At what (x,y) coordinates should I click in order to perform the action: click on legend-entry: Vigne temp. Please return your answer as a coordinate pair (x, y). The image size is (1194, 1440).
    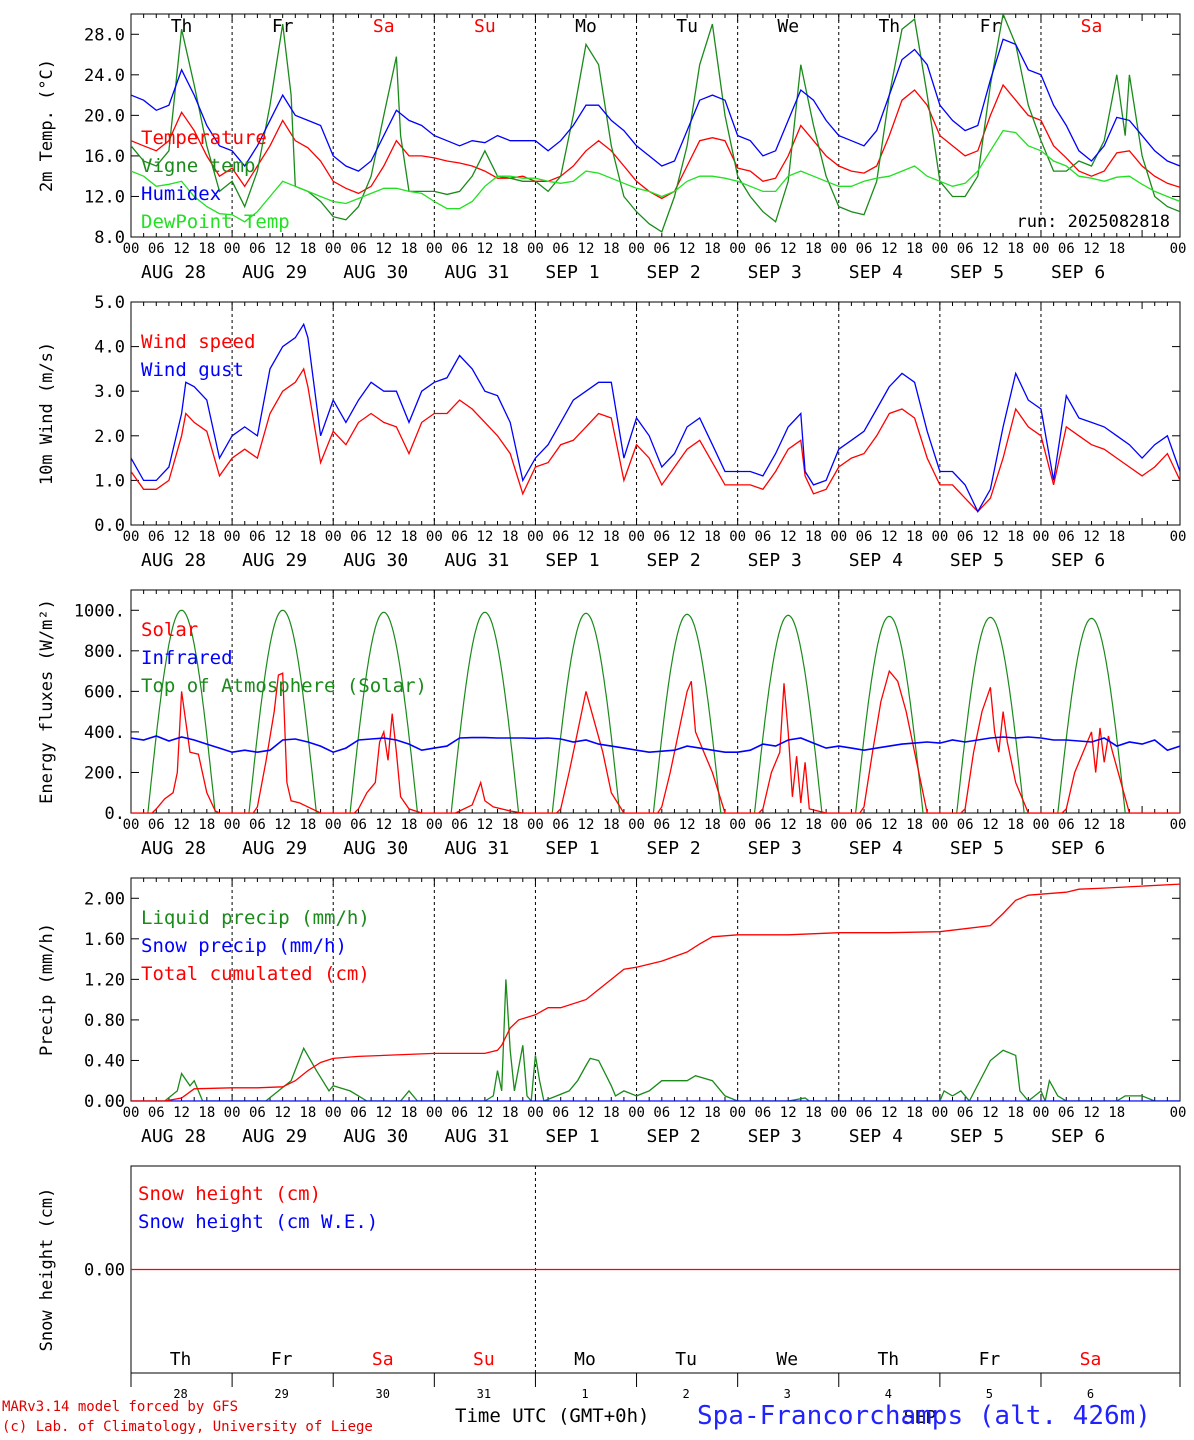
    Looking at the image, I should click on (198, 166).